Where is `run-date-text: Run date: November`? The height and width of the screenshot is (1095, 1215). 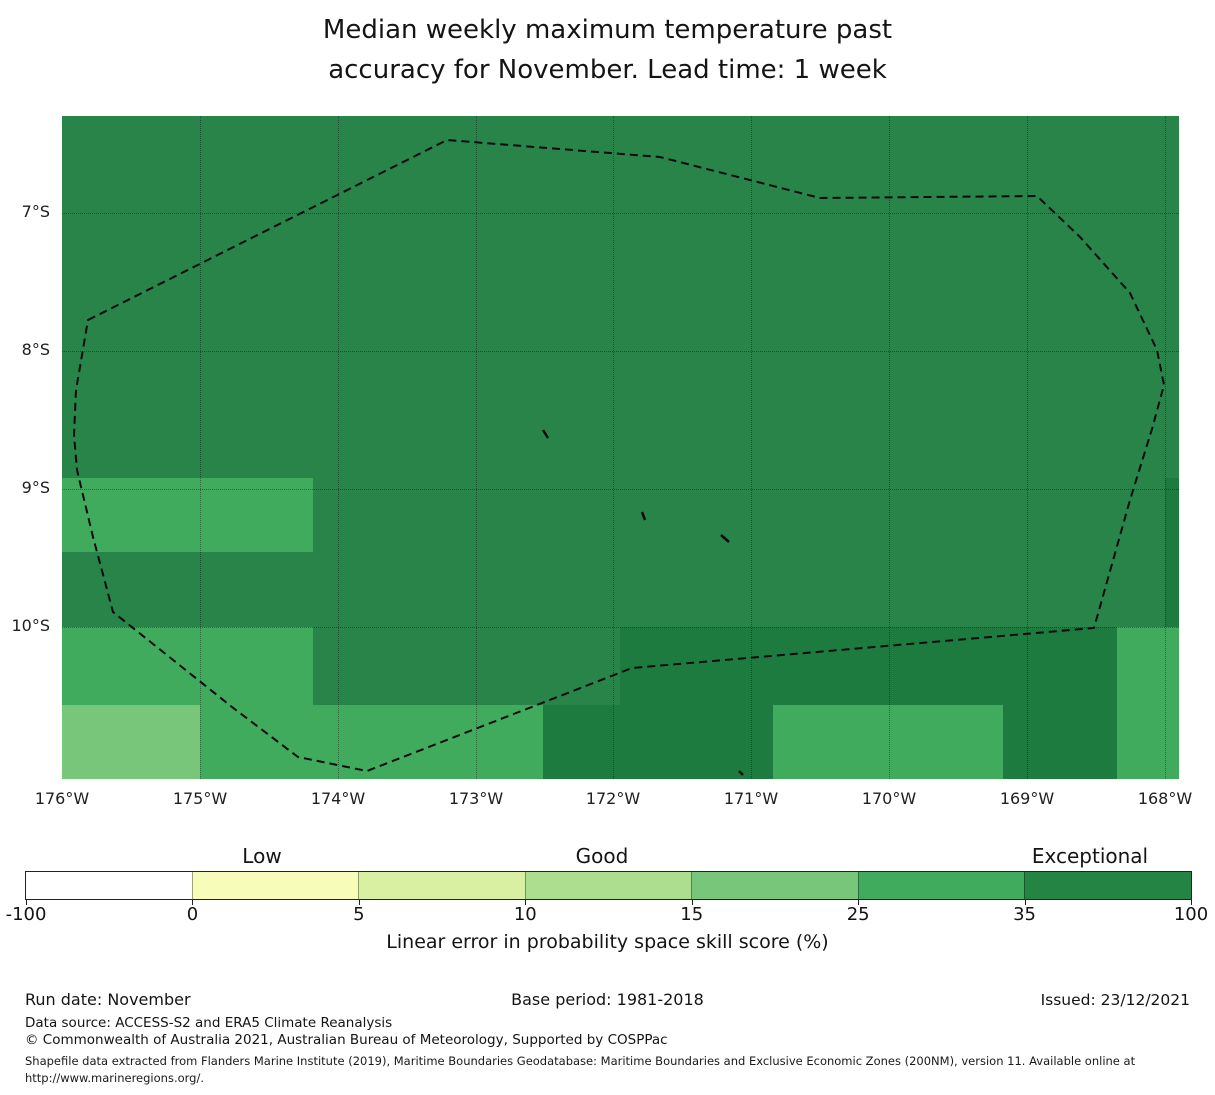 run-date-text: Run date: November is located at coordinates (108, 999).